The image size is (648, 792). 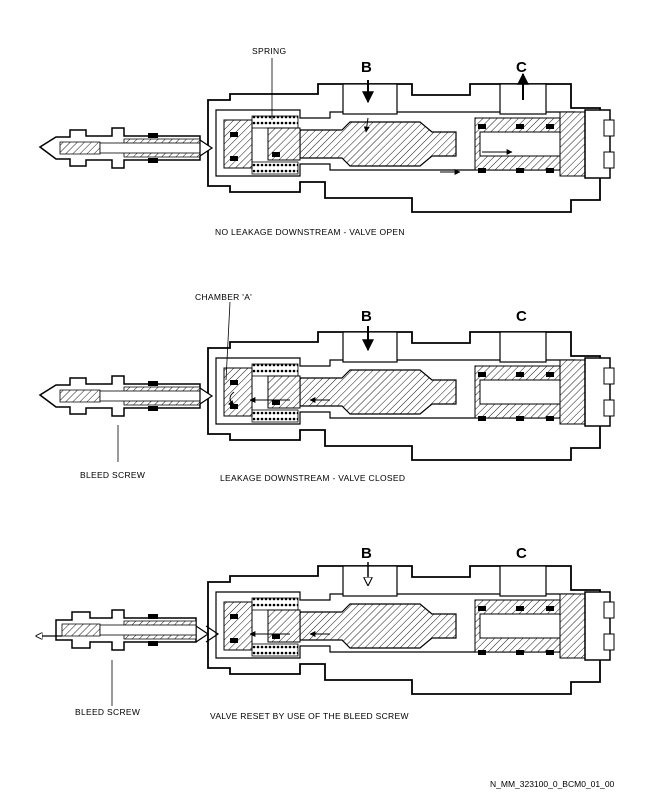 What do you see at coordinates (231, 399) in the screenshot?
I see `chamber-flow-arrow` at bounding box center [231, 399].